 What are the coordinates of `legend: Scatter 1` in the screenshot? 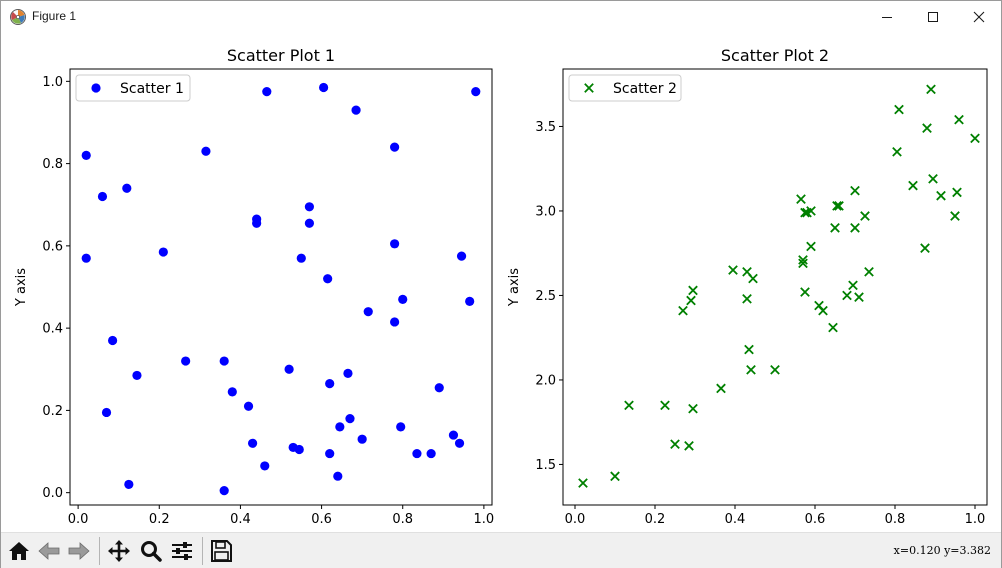 It's located at (133, 88).